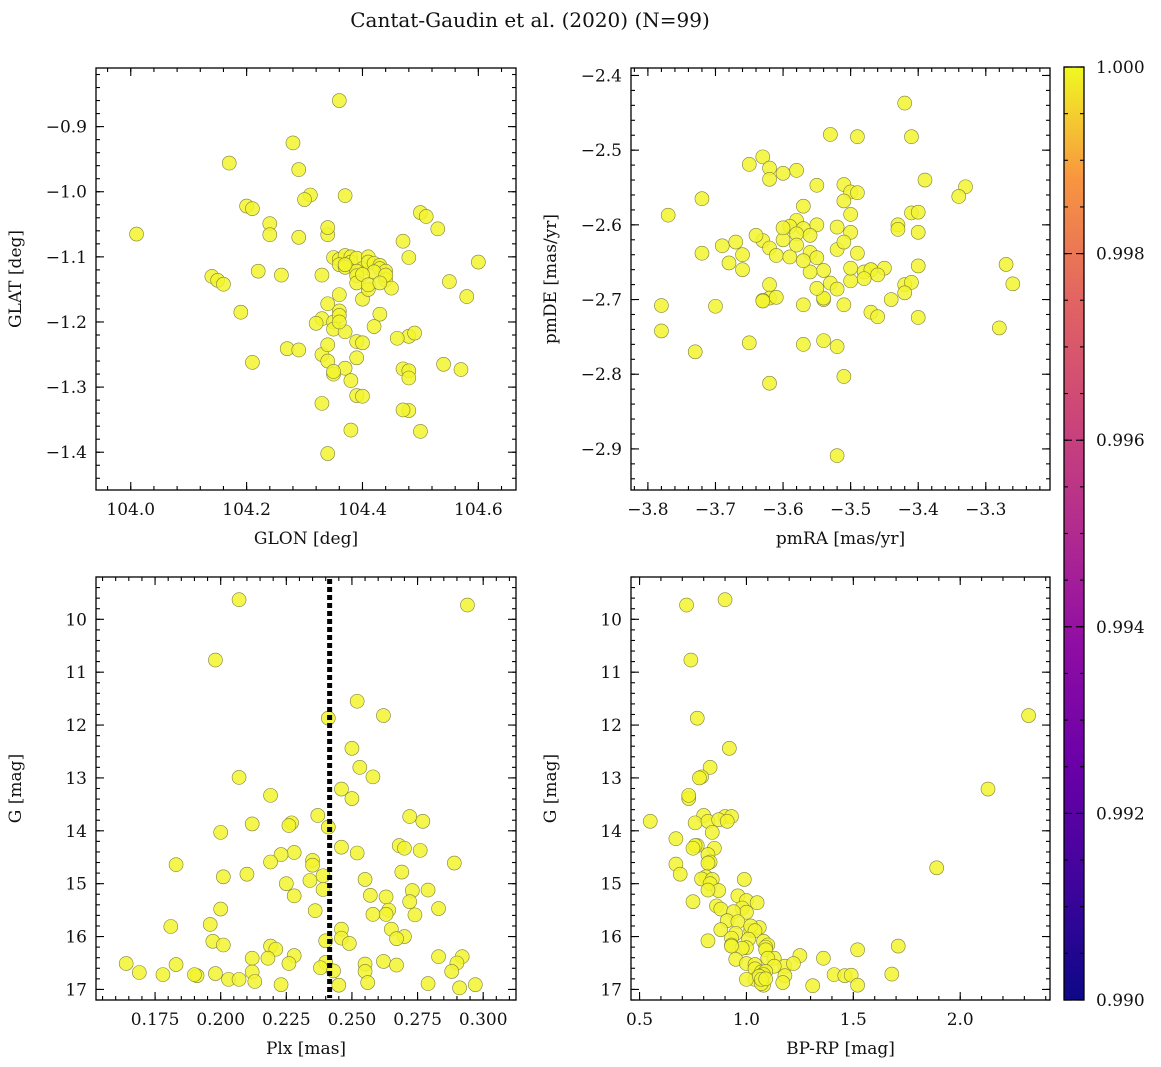  I want to click on x-axis-label: pmRA [mas/yr], so click(840, 539).